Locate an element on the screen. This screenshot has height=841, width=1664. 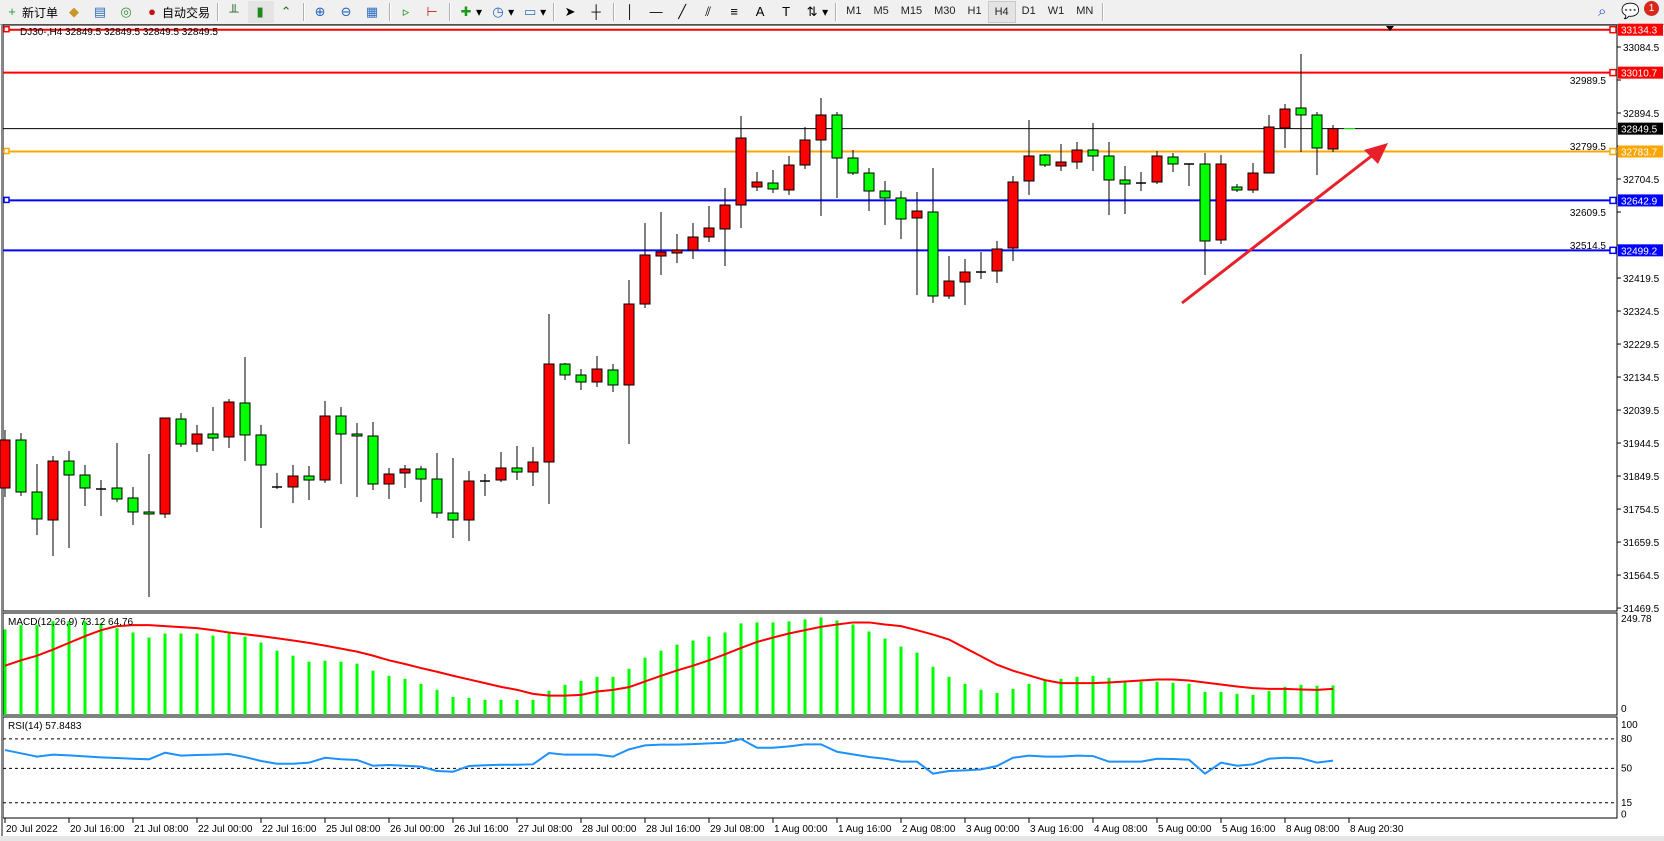
auto-trading-label: 自动交易 is located at coordinates (186, 12).